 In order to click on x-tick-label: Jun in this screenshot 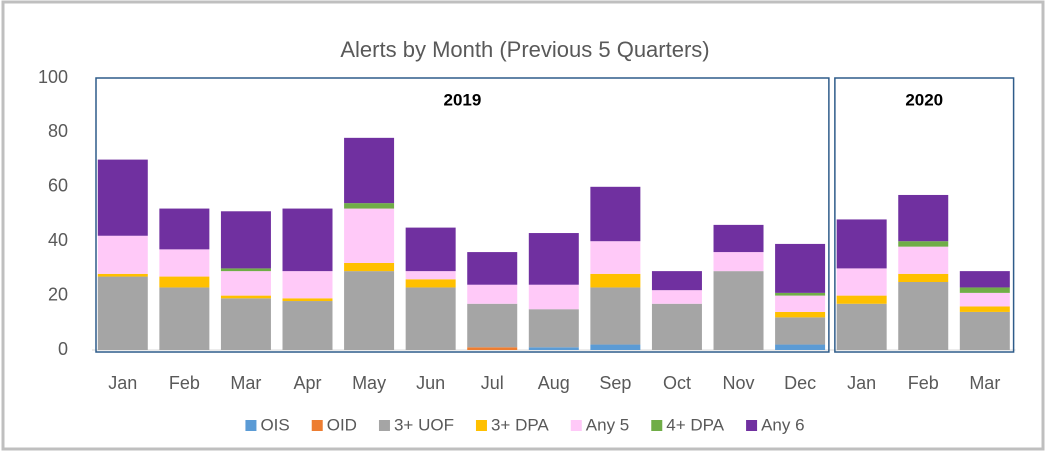, I will do `click(430, 383)`.